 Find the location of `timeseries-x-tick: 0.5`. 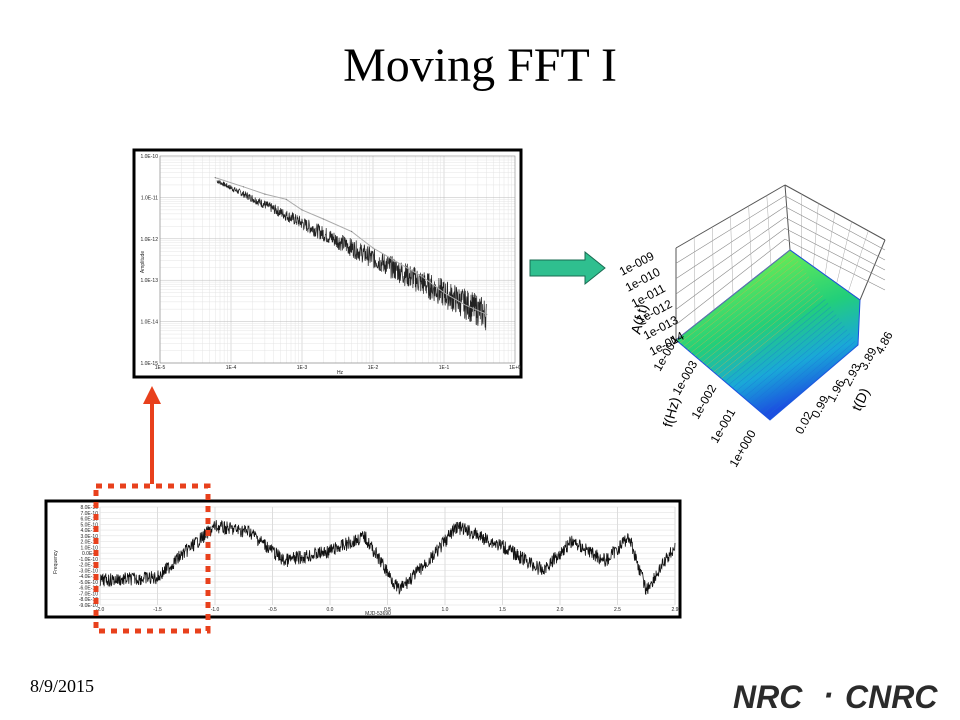

timeseries-x-tick: 0.5 is located at coordinates (387, 610).